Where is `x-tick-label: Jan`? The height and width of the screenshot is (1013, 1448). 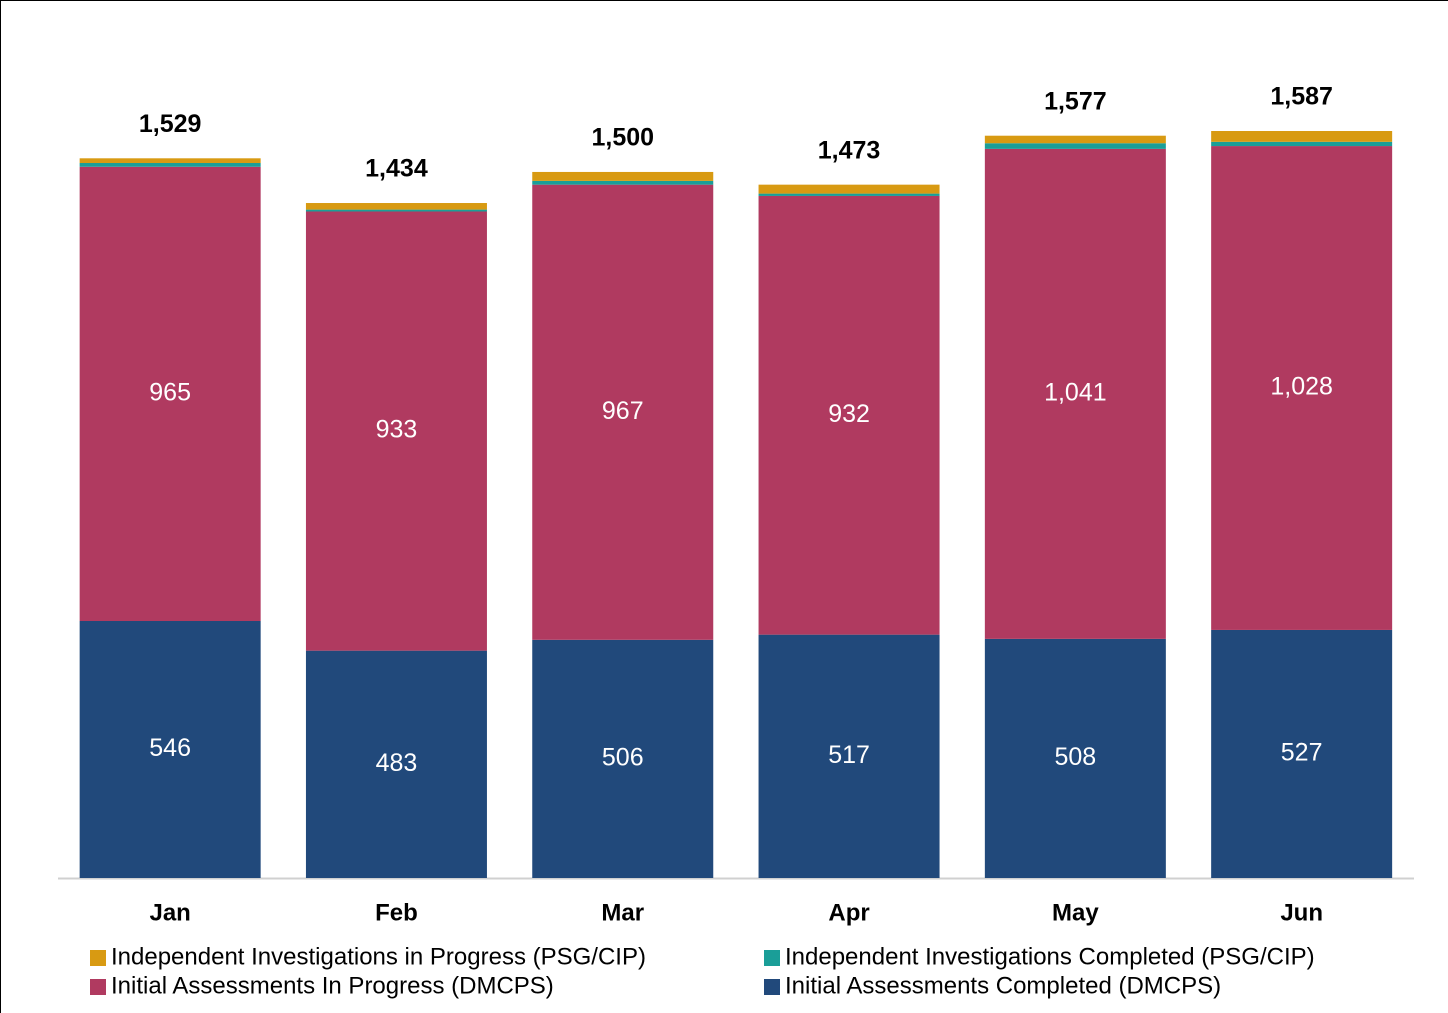
x-tick-label: Jan is located at coordinates (169, 912).